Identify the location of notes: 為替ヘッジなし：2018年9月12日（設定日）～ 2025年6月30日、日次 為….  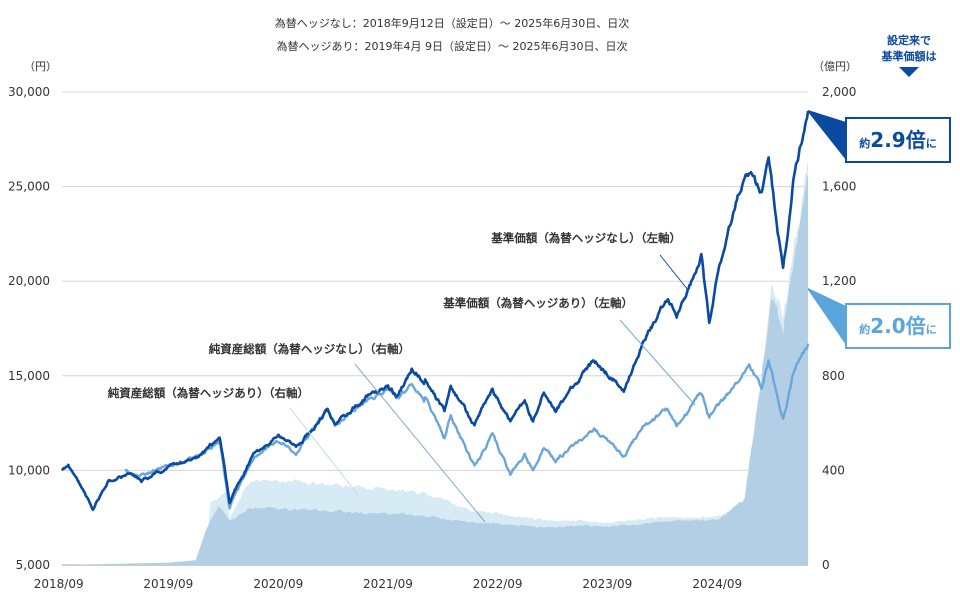
(452, 34).